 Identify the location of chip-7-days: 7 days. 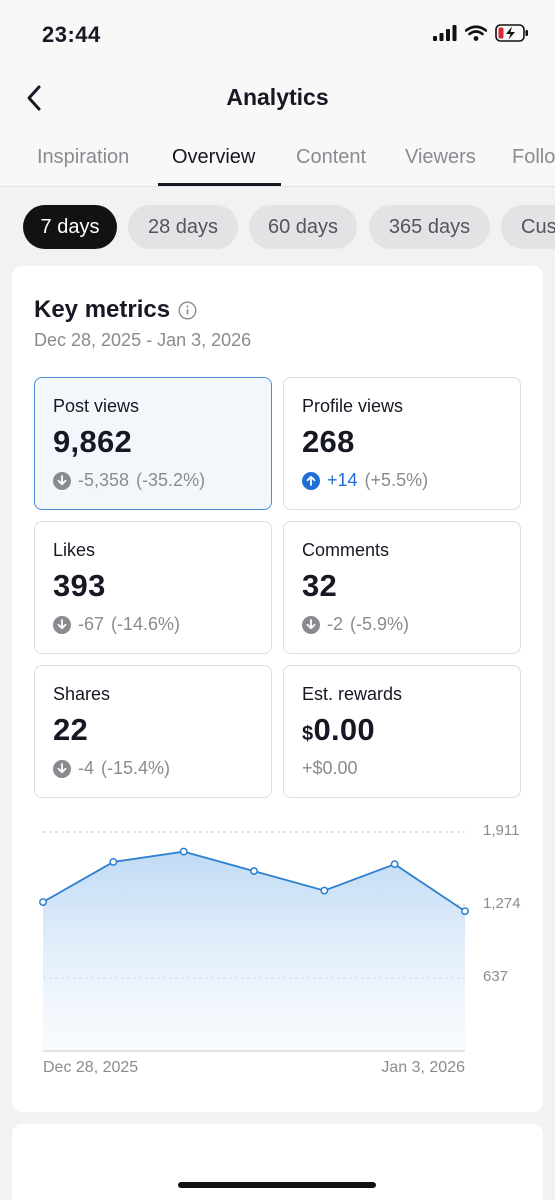
(70, 227).